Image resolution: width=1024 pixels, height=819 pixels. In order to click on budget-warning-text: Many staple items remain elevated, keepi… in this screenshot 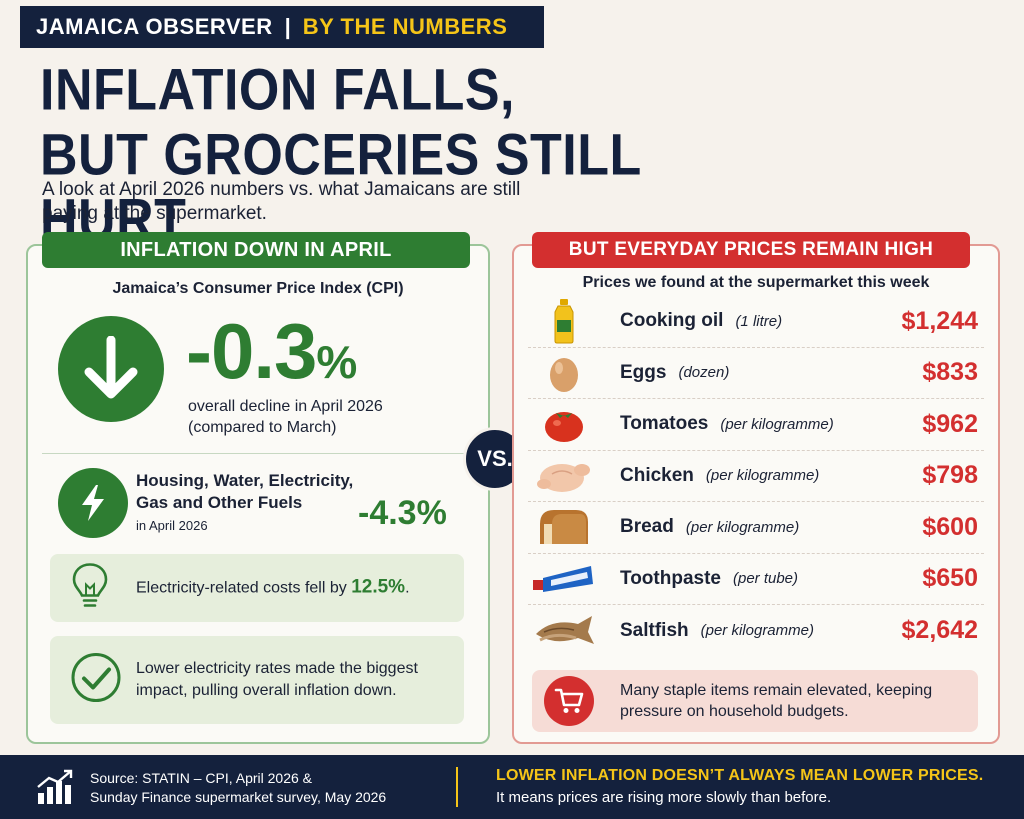, I will do `click(776, 701)`.